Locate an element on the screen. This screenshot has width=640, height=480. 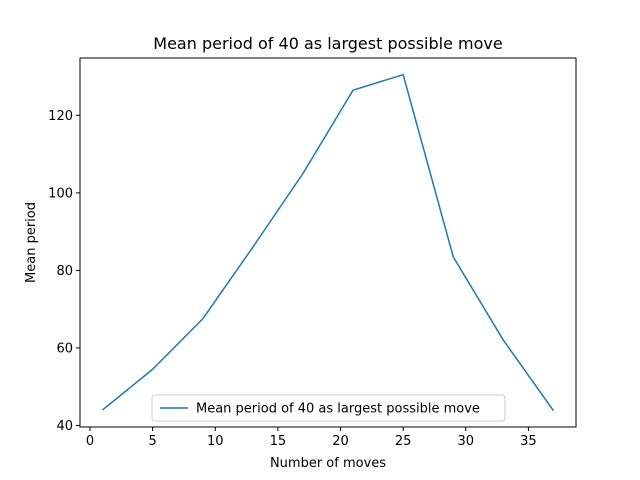
y-axis: 40 60 80 100 120 is located at coordinates (64, 271).